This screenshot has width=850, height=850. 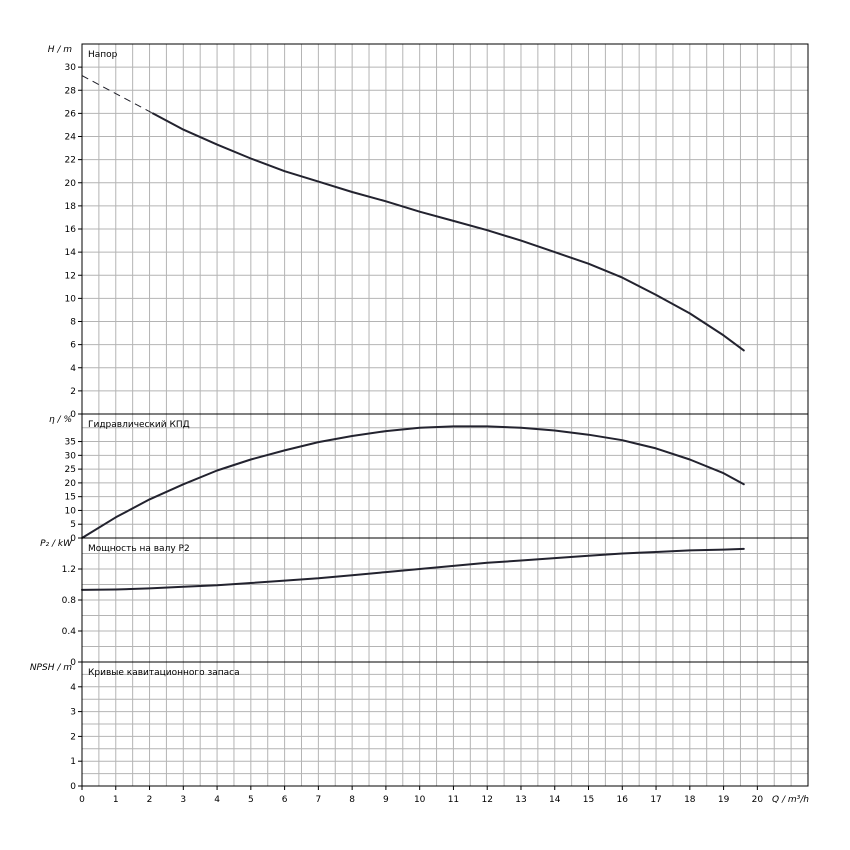 What do you see at coordinates (71, 114) in the screenshot?
I see `y-tick-label-head: 26` at bounding box center [71, 114].